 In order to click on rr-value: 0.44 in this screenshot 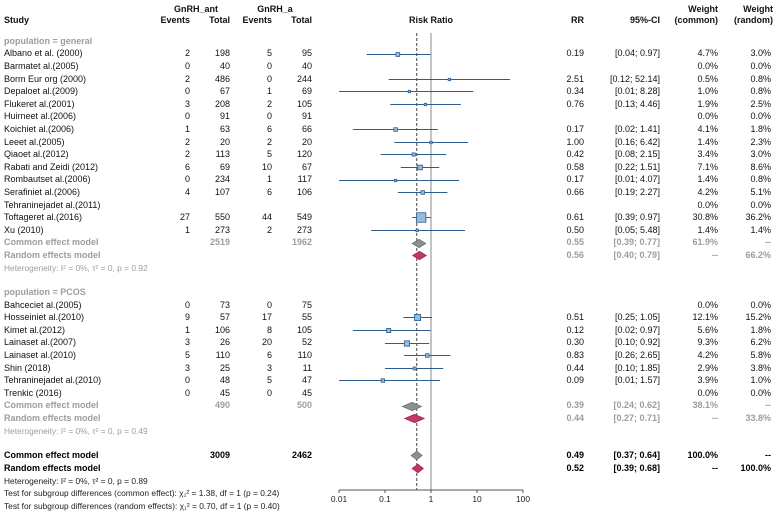, I will do `click(575, 418)`.